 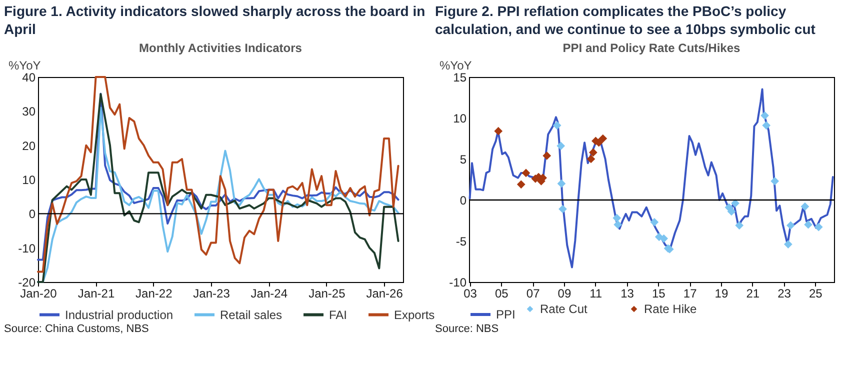 What do you see at coordinates (119, 315) in the screenshot?
I see `legend-label: Industrial production` at bounding box center [119, 315].